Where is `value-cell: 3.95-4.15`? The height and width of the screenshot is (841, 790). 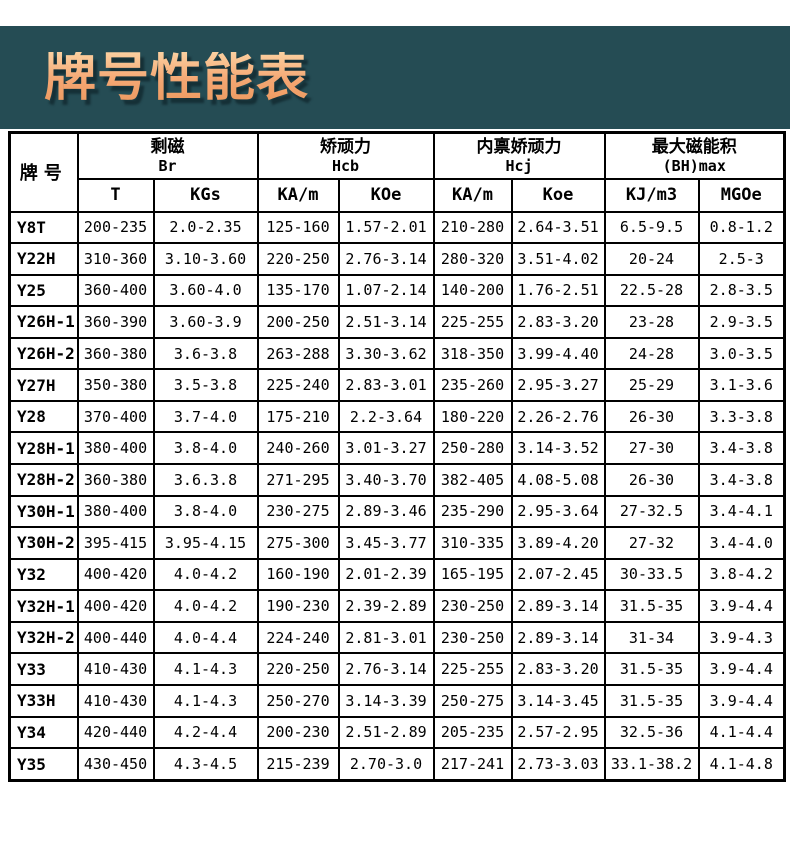 value-cell: 3.95-4.15 is located at coordinates (205, 543).